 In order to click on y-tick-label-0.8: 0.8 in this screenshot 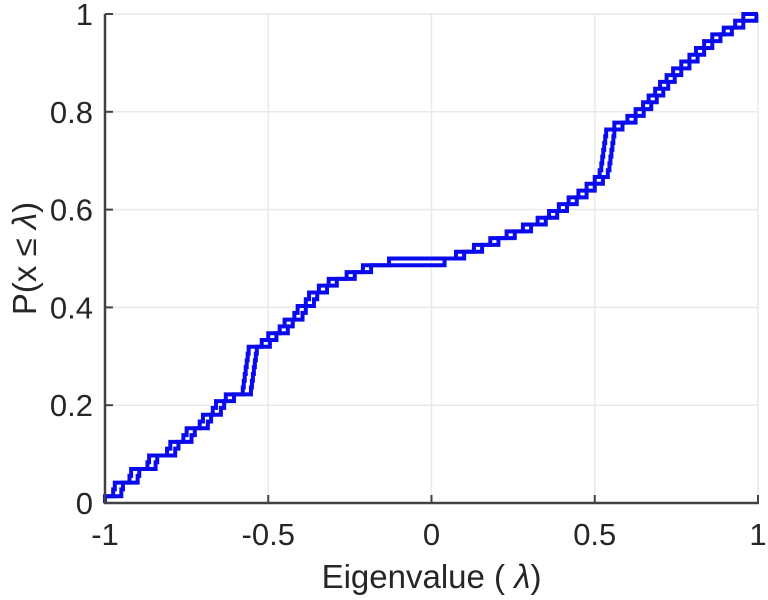, I will do `click(71, 112)`.